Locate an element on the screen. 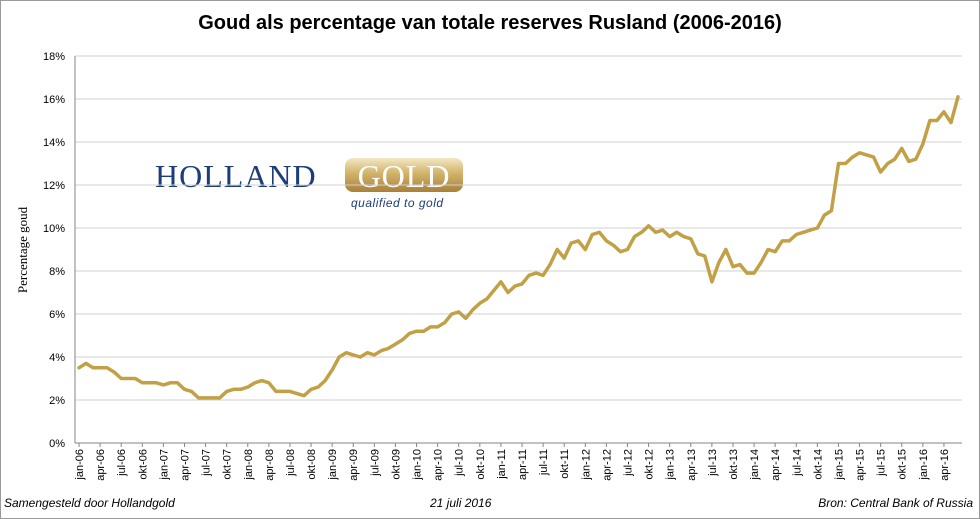 This screenshot has height=519, width=980. y-tick-label: 6% is located at coordinates (57, 315).